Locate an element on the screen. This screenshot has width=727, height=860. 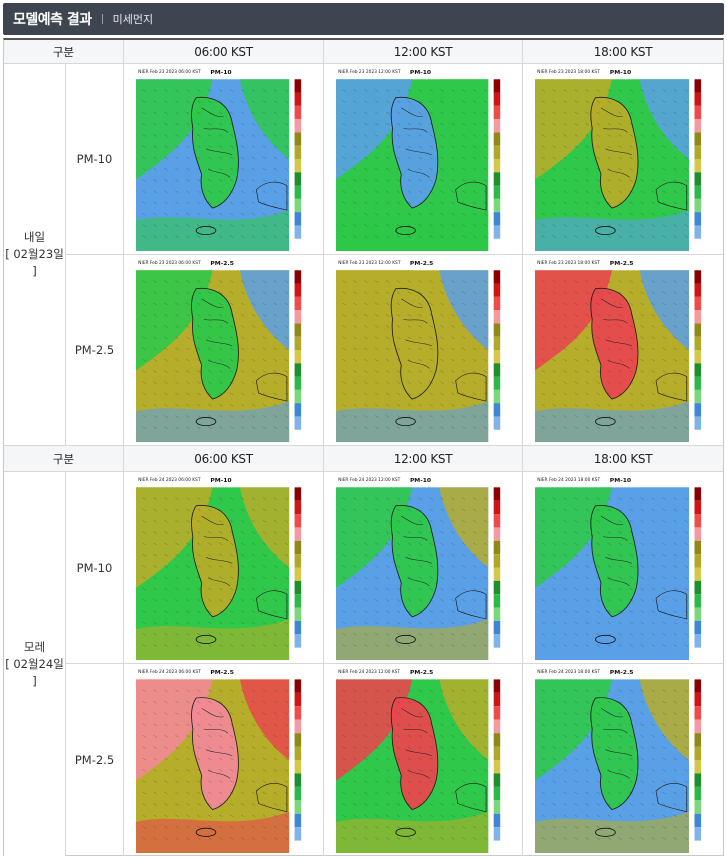
day-date: [ 02월23일 ] is located at coordinates (34, 262).